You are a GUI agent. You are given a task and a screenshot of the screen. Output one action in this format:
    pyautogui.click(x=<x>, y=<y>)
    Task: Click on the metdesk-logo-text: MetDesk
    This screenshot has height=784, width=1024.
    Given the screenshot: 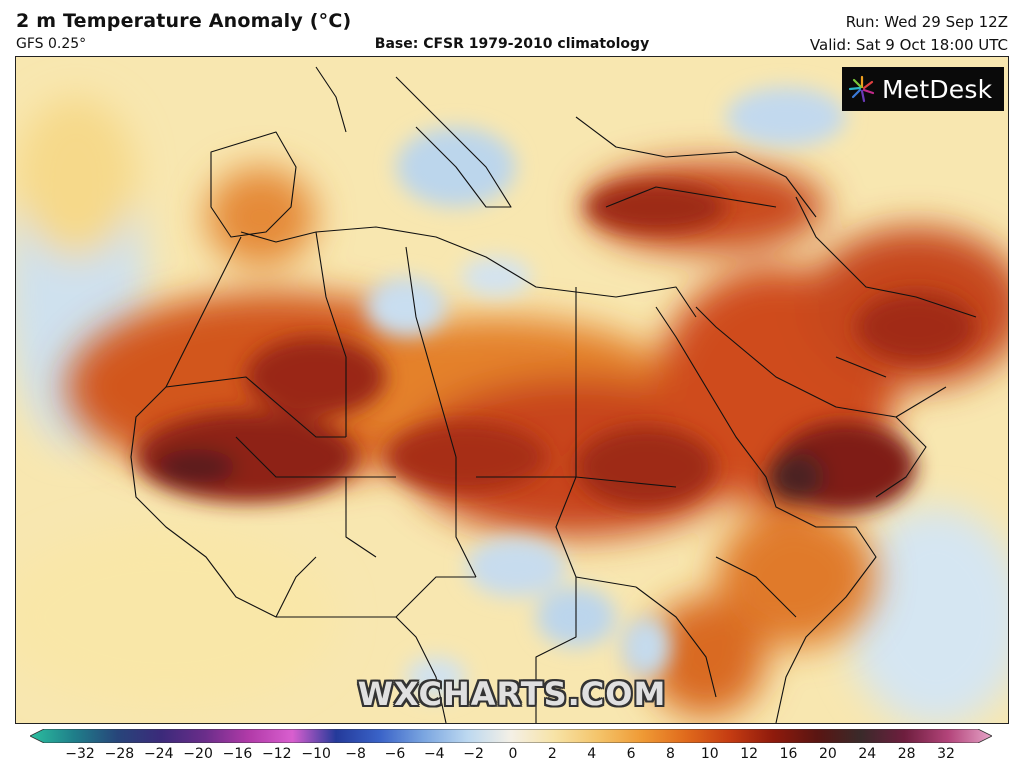 What is the action you would take?
    pyautogui.click(x=937, y=89)
    